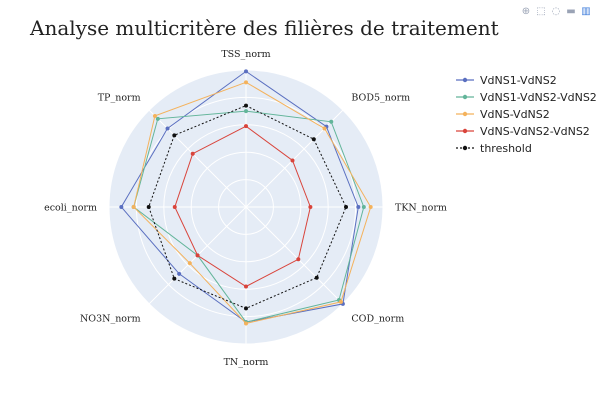 This screenshot has height=400, width=600. What do you see at coordinates (535, 131) in the screenshot?
I see `legend-label: VdNS-VdNS2-VdNS2` at bounding box center [535, 131].